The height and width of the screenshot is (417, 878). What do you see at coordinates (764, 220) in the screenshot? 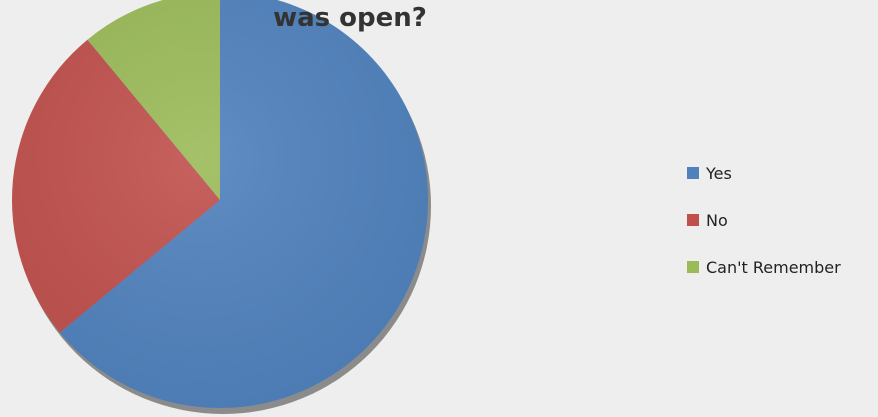
I see `legend: Yes No Can't Remember` at bounding box center [764, 220].